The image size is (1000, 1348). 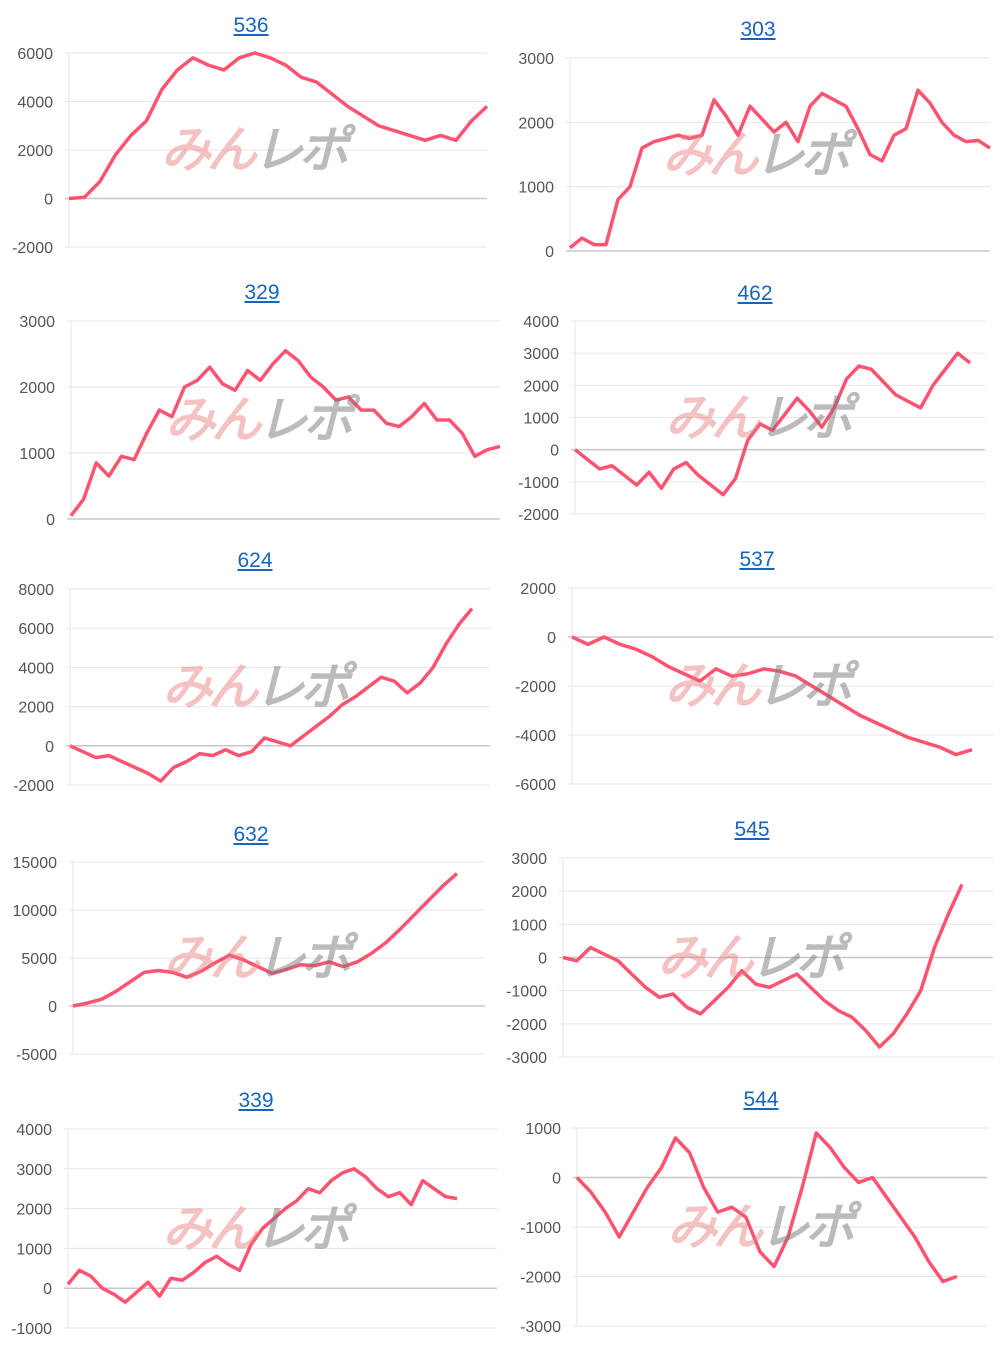 I want to click on chart-303: 3000 2000 1000 0, so click(x=754, y=156).